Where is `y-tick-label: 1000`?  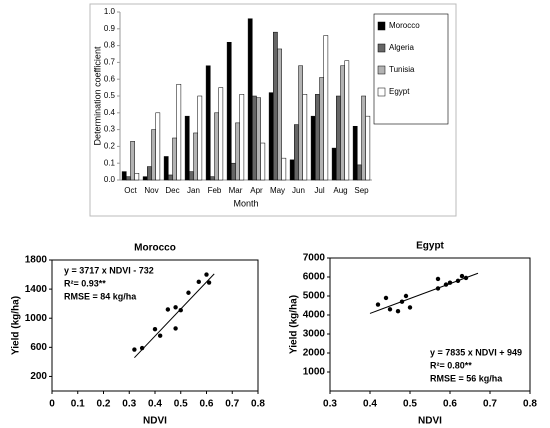 y-tick-label: 1000 is located at coordinates (36, 318).